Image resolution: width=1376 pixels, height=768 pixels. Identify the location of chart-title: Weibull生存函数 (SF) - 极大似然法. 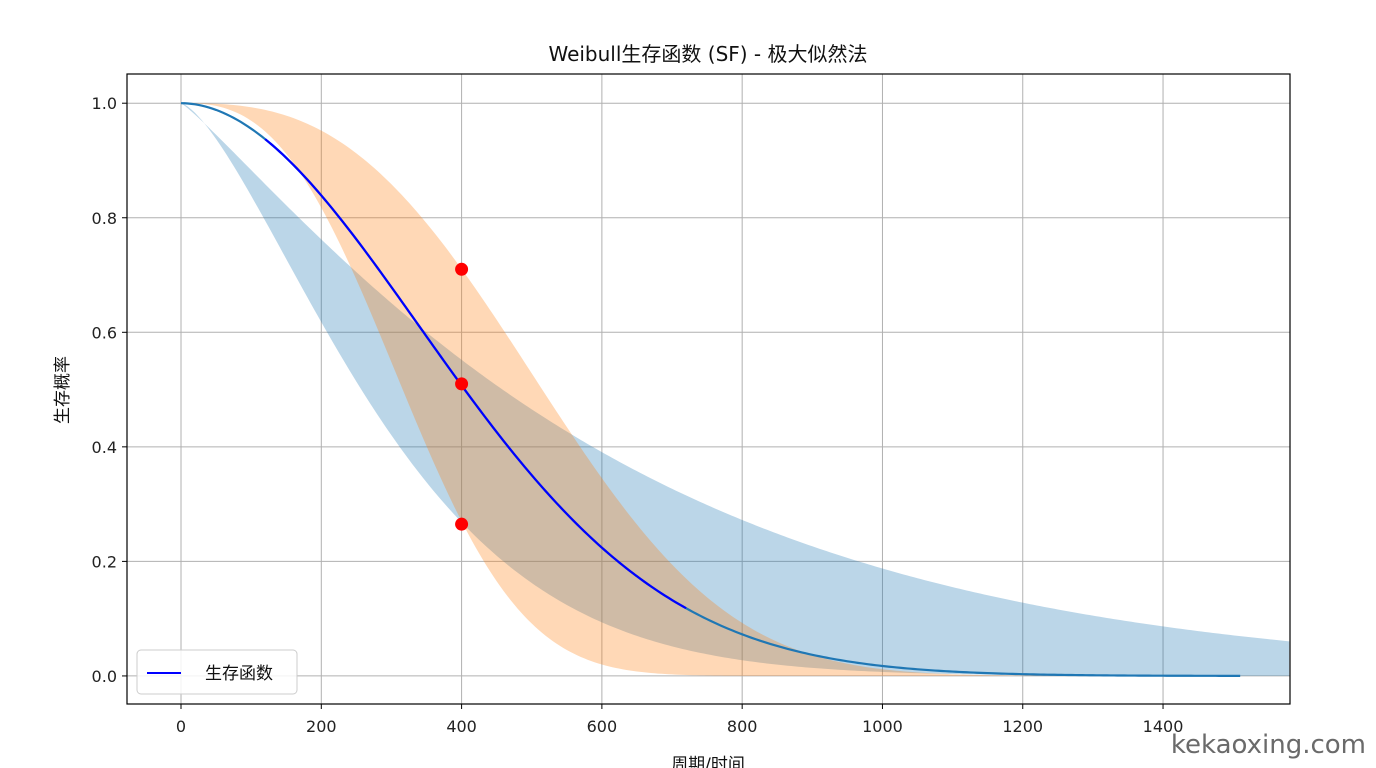
(707, 54).